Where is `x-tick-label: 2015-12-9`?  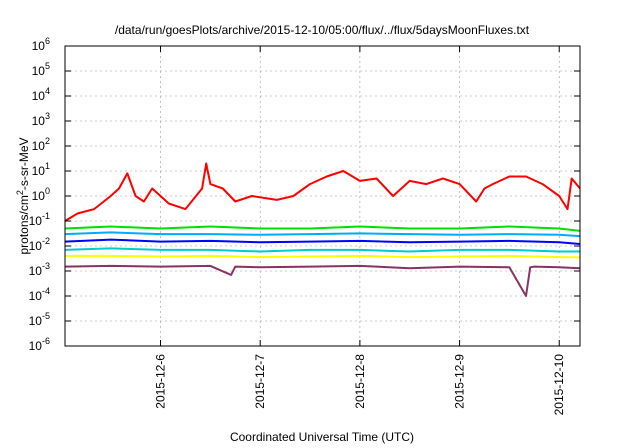 x-tick-label: 2015-12-9 is located at coordinates (460, 381).